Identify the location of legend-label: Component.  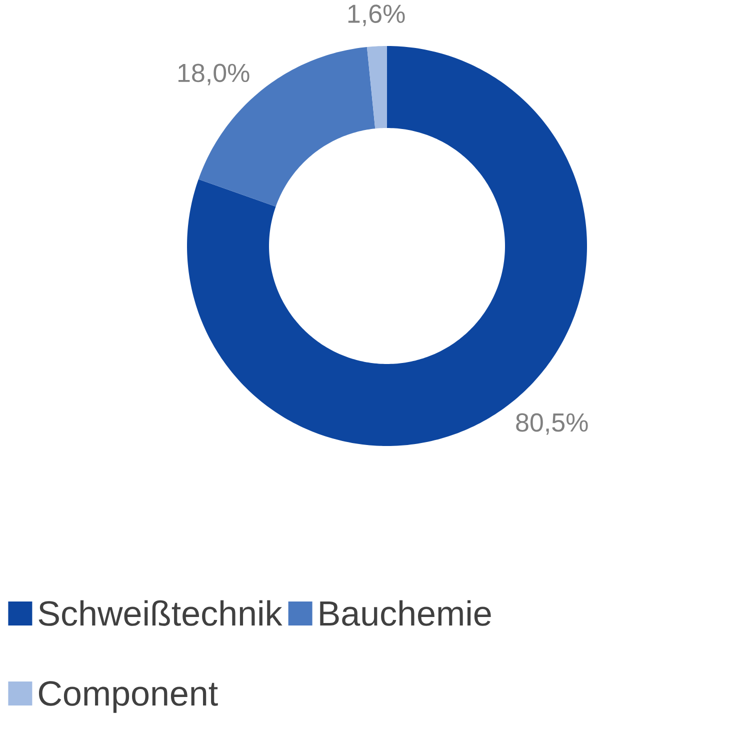
(128, 697).